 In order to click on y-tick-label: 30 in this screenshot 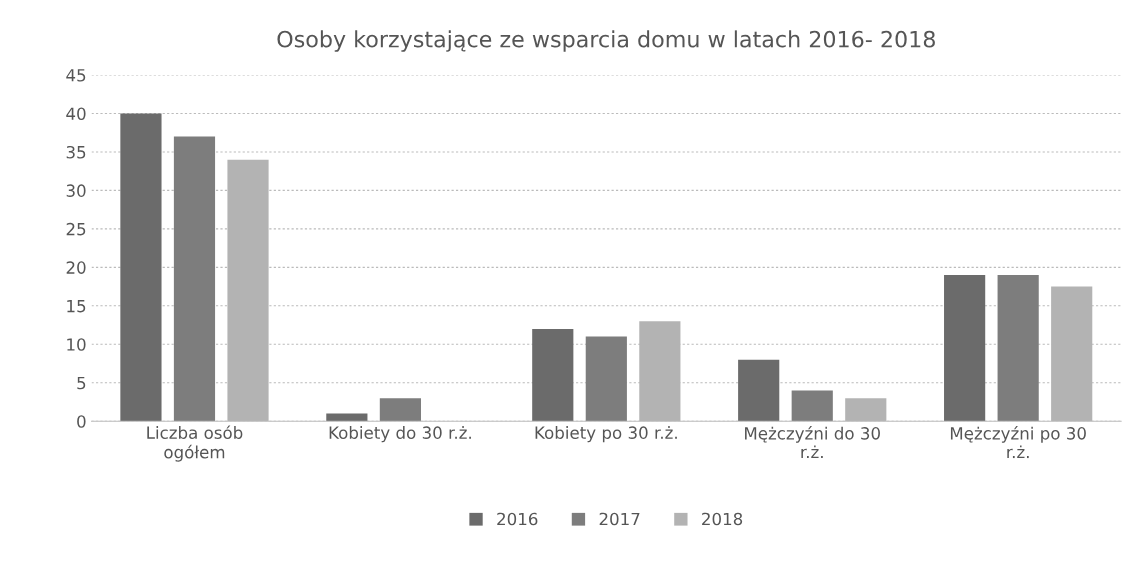, I will do `click(76, 190)`.